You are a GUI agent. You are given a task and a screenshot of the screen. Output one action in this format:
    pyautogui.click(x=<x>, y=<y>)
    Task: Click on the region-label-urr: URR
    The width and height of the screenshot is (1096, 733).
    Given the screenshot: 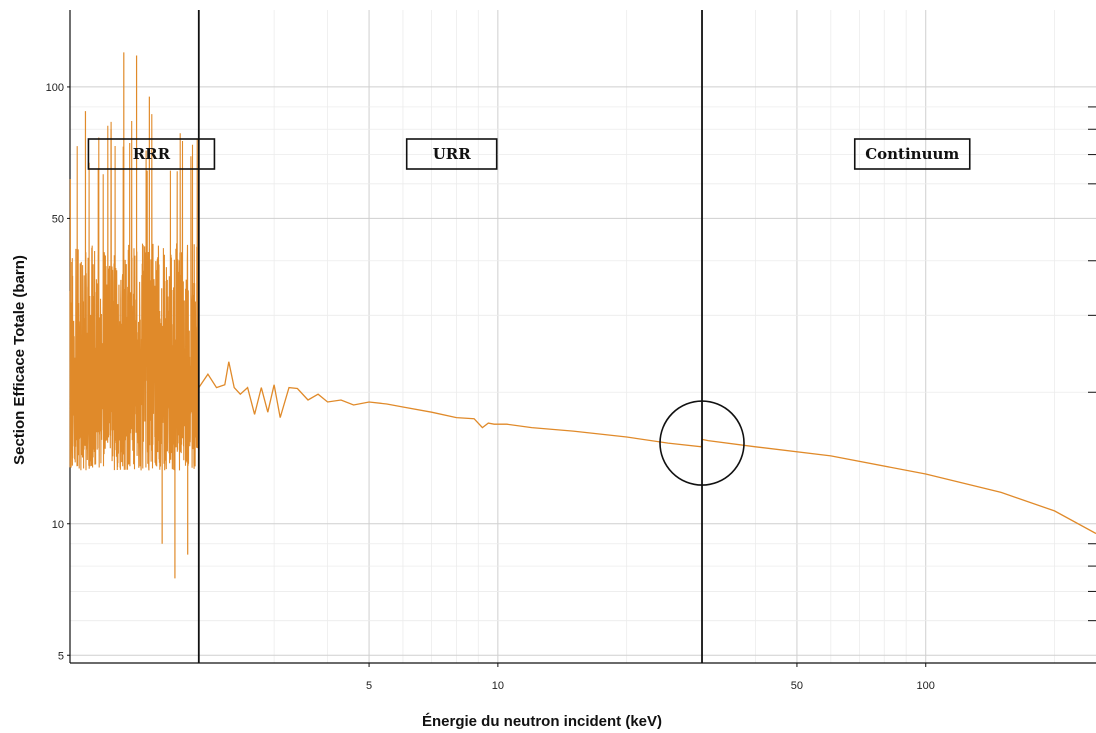 What is the action you would take?
    pyautogui.click(x=451, y=154)
    